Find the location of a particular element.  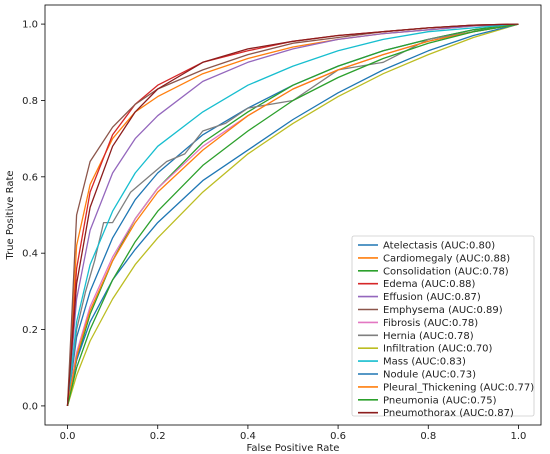

legend-entry: Pleural_Thickening (AUC:0.77) is located at coordinates (458, 387).